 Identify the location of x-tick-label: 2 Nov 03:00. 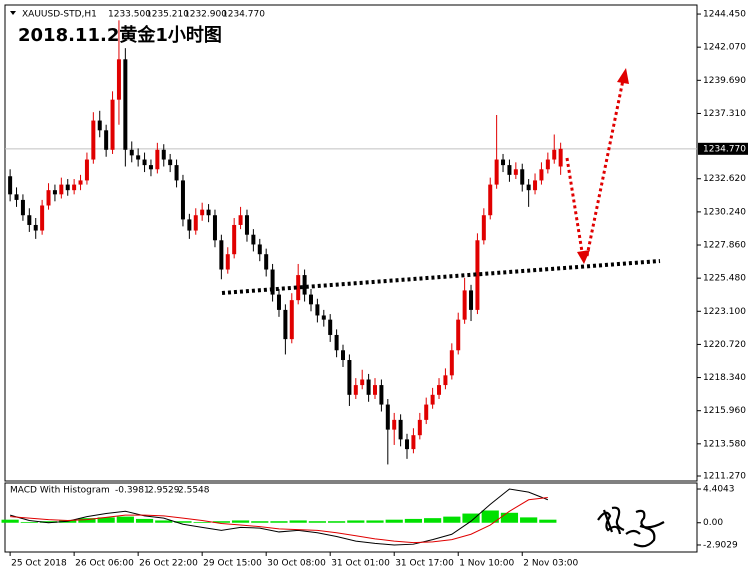
(550, 564).